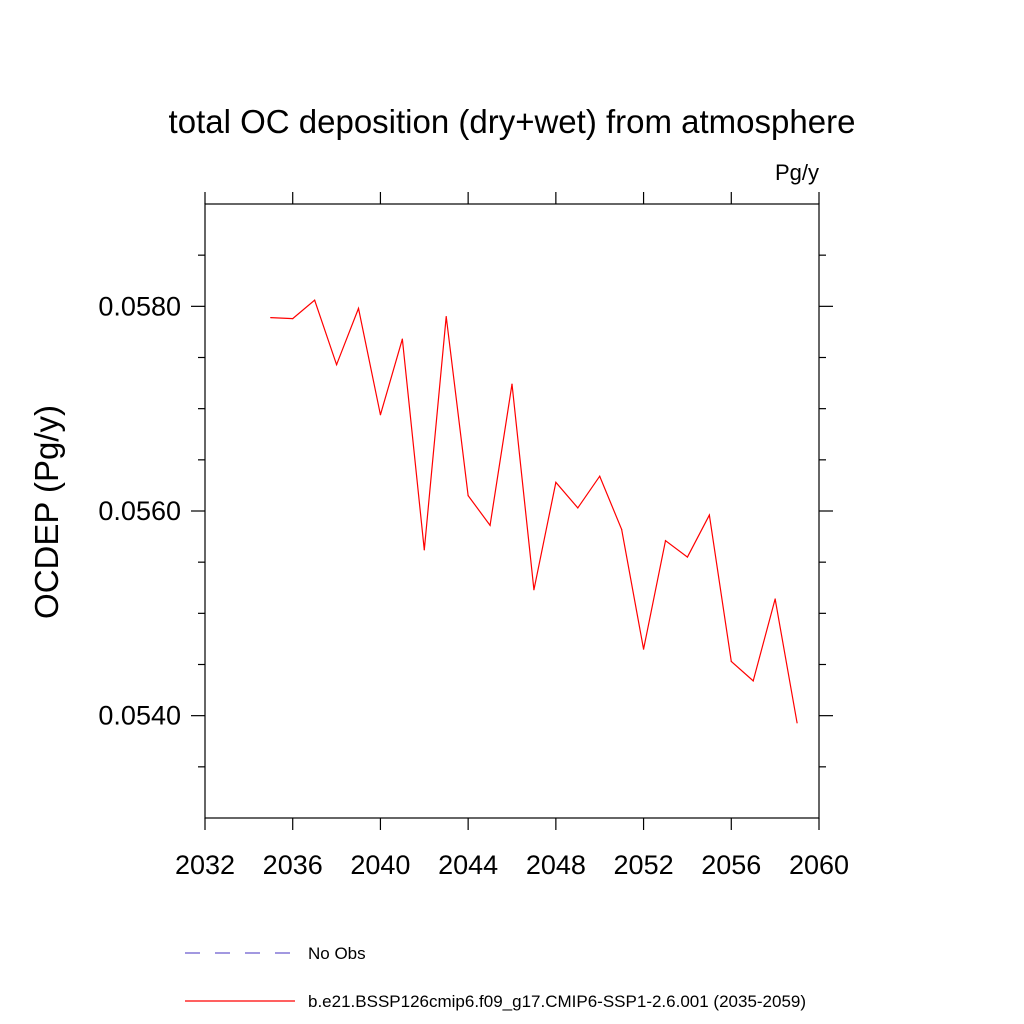 Image resolution: width=1024 pixels, height=1024 pixels. Describe the element at coordinates (293, 865) in the screenshot. I see `x-tick-label: 2036` at that location.